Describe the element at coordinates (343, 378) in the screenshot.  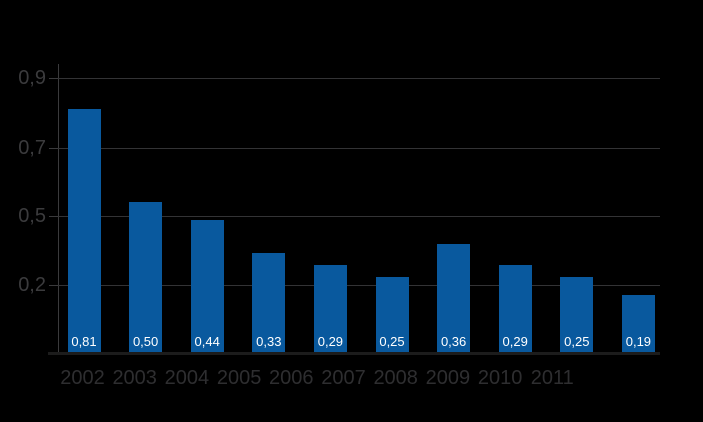
I see `x-tick-label-2007: 2007` at that location.